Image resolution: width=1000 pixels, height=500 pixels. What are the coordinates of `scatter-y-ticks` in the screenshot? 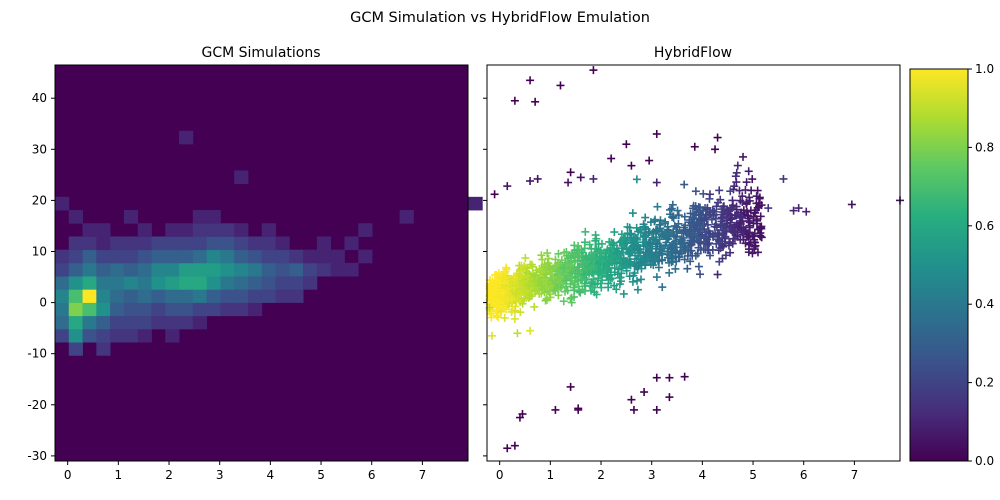 It's located at (485, 277).